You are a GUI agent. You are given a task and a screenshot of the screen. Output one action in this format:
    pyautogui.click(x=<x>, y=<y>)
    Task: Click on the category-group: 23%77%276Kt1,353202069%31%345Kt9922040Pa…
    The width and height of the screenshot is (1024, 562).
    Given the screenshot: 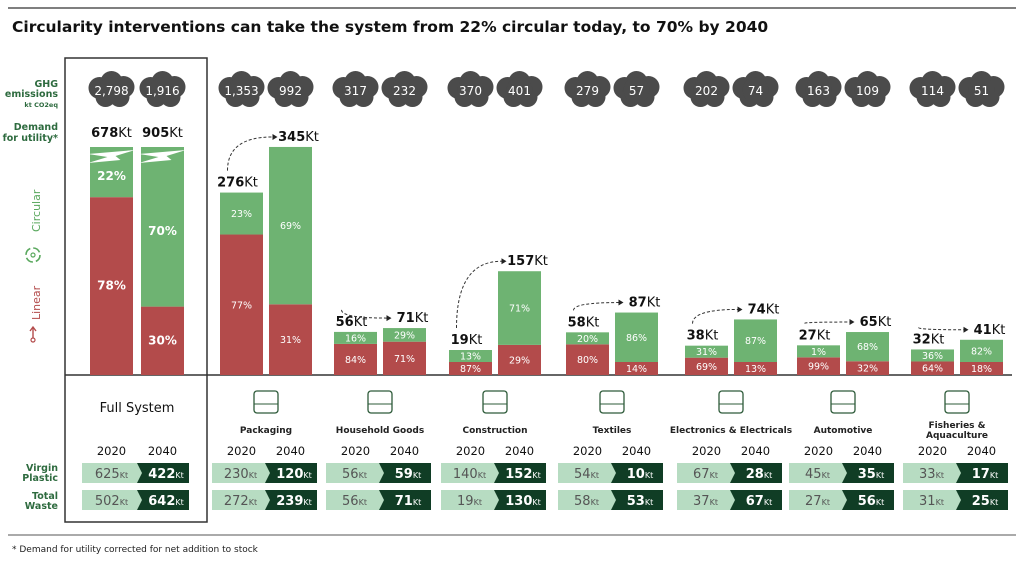 What is the action you would take?
    pyautogui.click(x=265, y=290)
    